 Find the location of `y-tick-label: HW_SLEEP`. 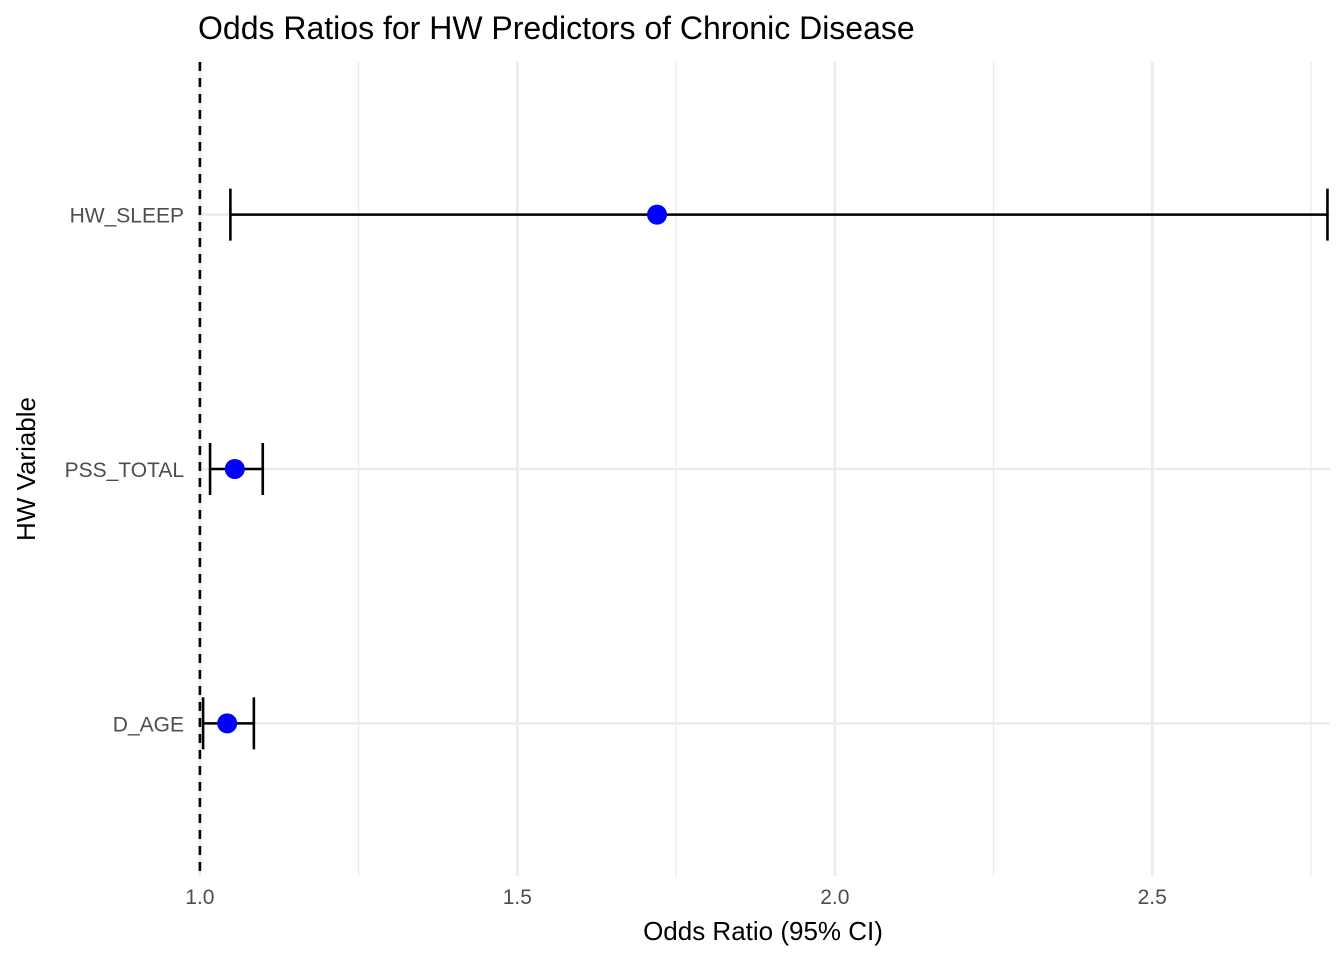

y-tick-label: HW_SLEEP is located at coordinates (127, 216).